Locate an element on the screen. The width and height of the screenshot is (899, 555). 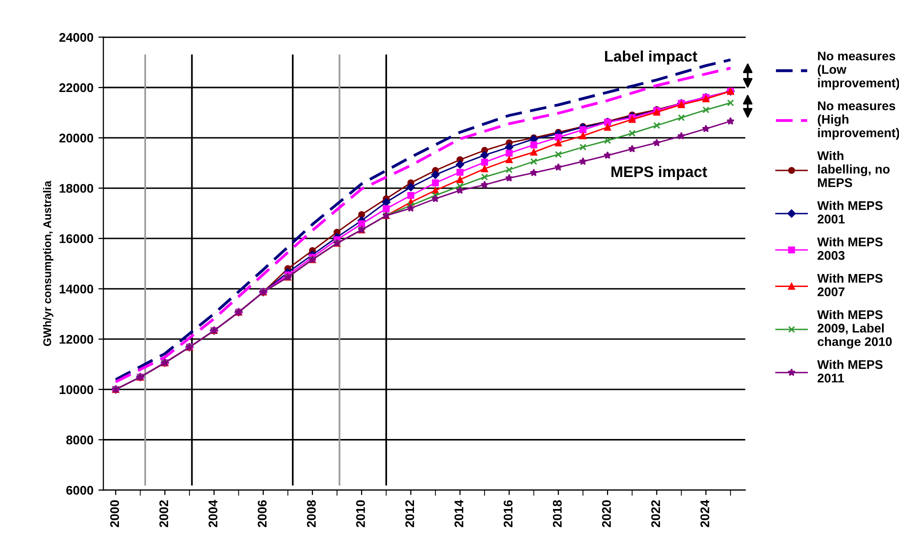
y-tick-label: 22000 is located at coordinates (76, 87).